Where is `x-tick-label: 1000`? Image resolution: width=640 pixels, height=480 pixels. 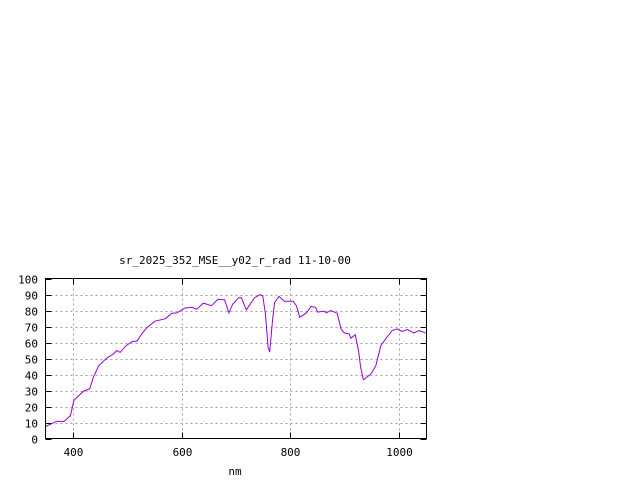
x-tick-label: 1000 is located at coordinates (399, 452).